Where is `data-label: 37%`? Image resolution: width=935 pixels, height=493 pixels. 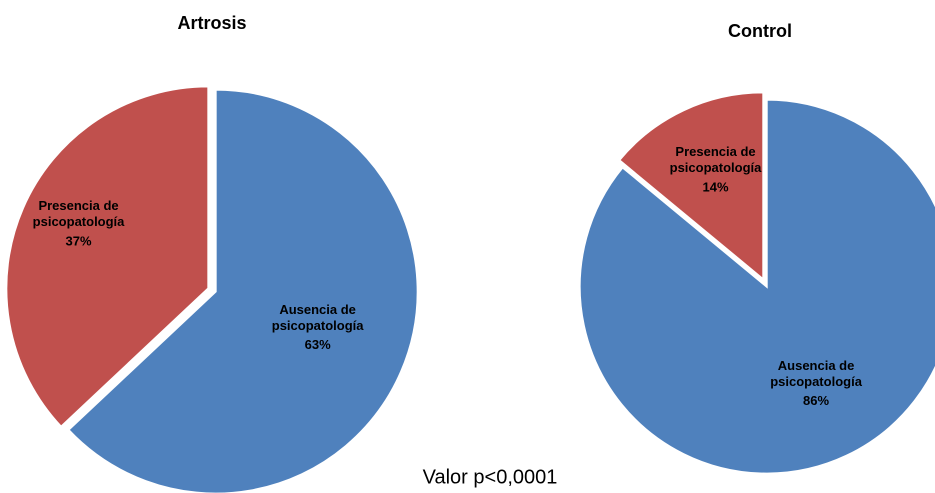 data-label: 37% is located at coordinates (79, 241).